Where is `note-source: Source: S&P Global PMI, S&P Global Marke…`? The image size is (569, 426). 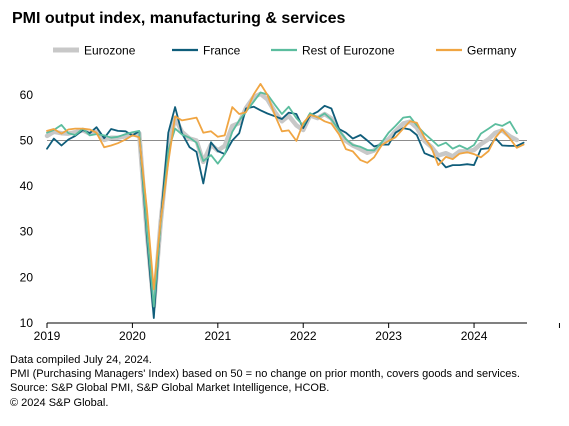
note-source: Source: S&P Global PMI, S&P Global Marke… is located at coordinates (170, 388).